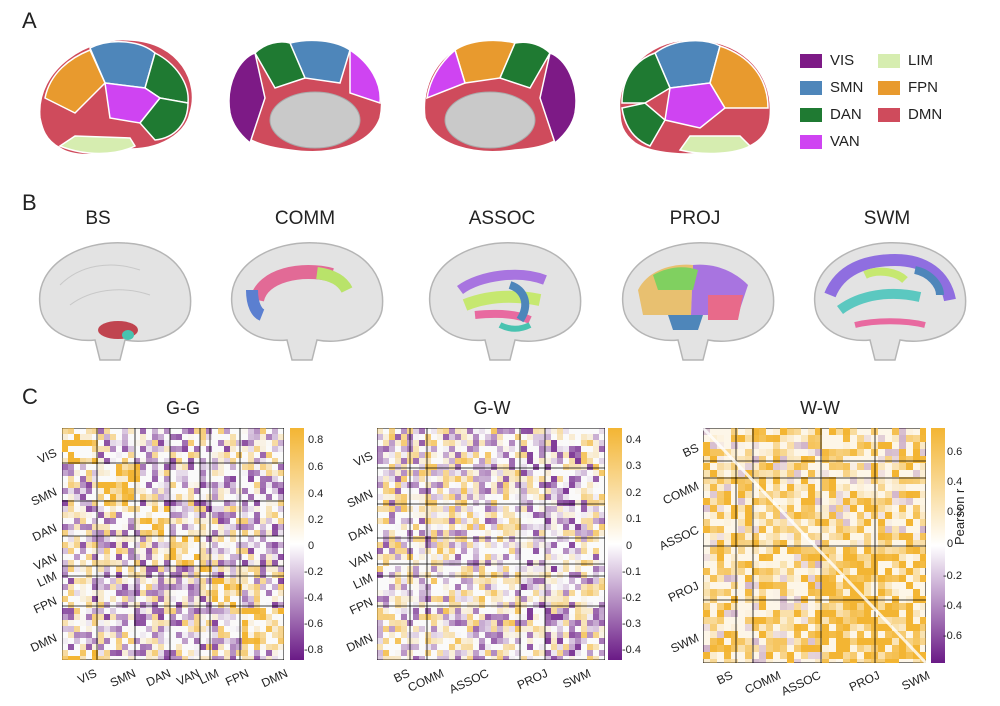  What do you see at coordinates (678, 538) in the screenshot?
I see `ww-row-label: ASSOC` at bounding box center [678, 538].